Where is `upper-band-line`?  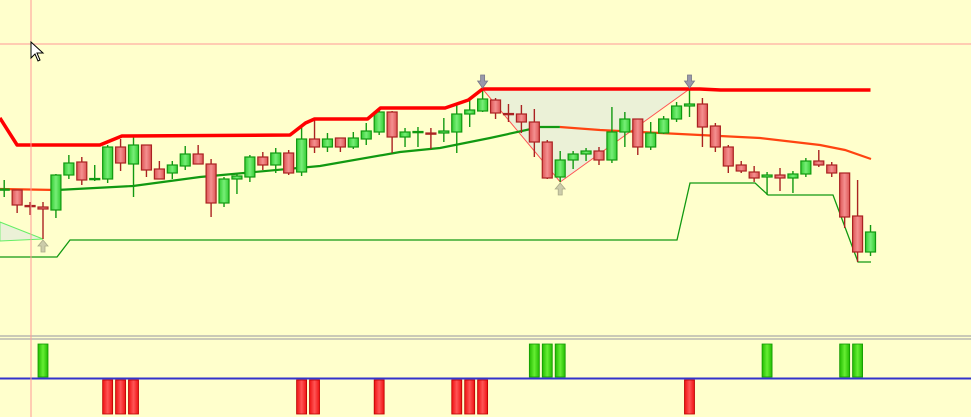
upper-band-line is located at coordinates (435, 117).